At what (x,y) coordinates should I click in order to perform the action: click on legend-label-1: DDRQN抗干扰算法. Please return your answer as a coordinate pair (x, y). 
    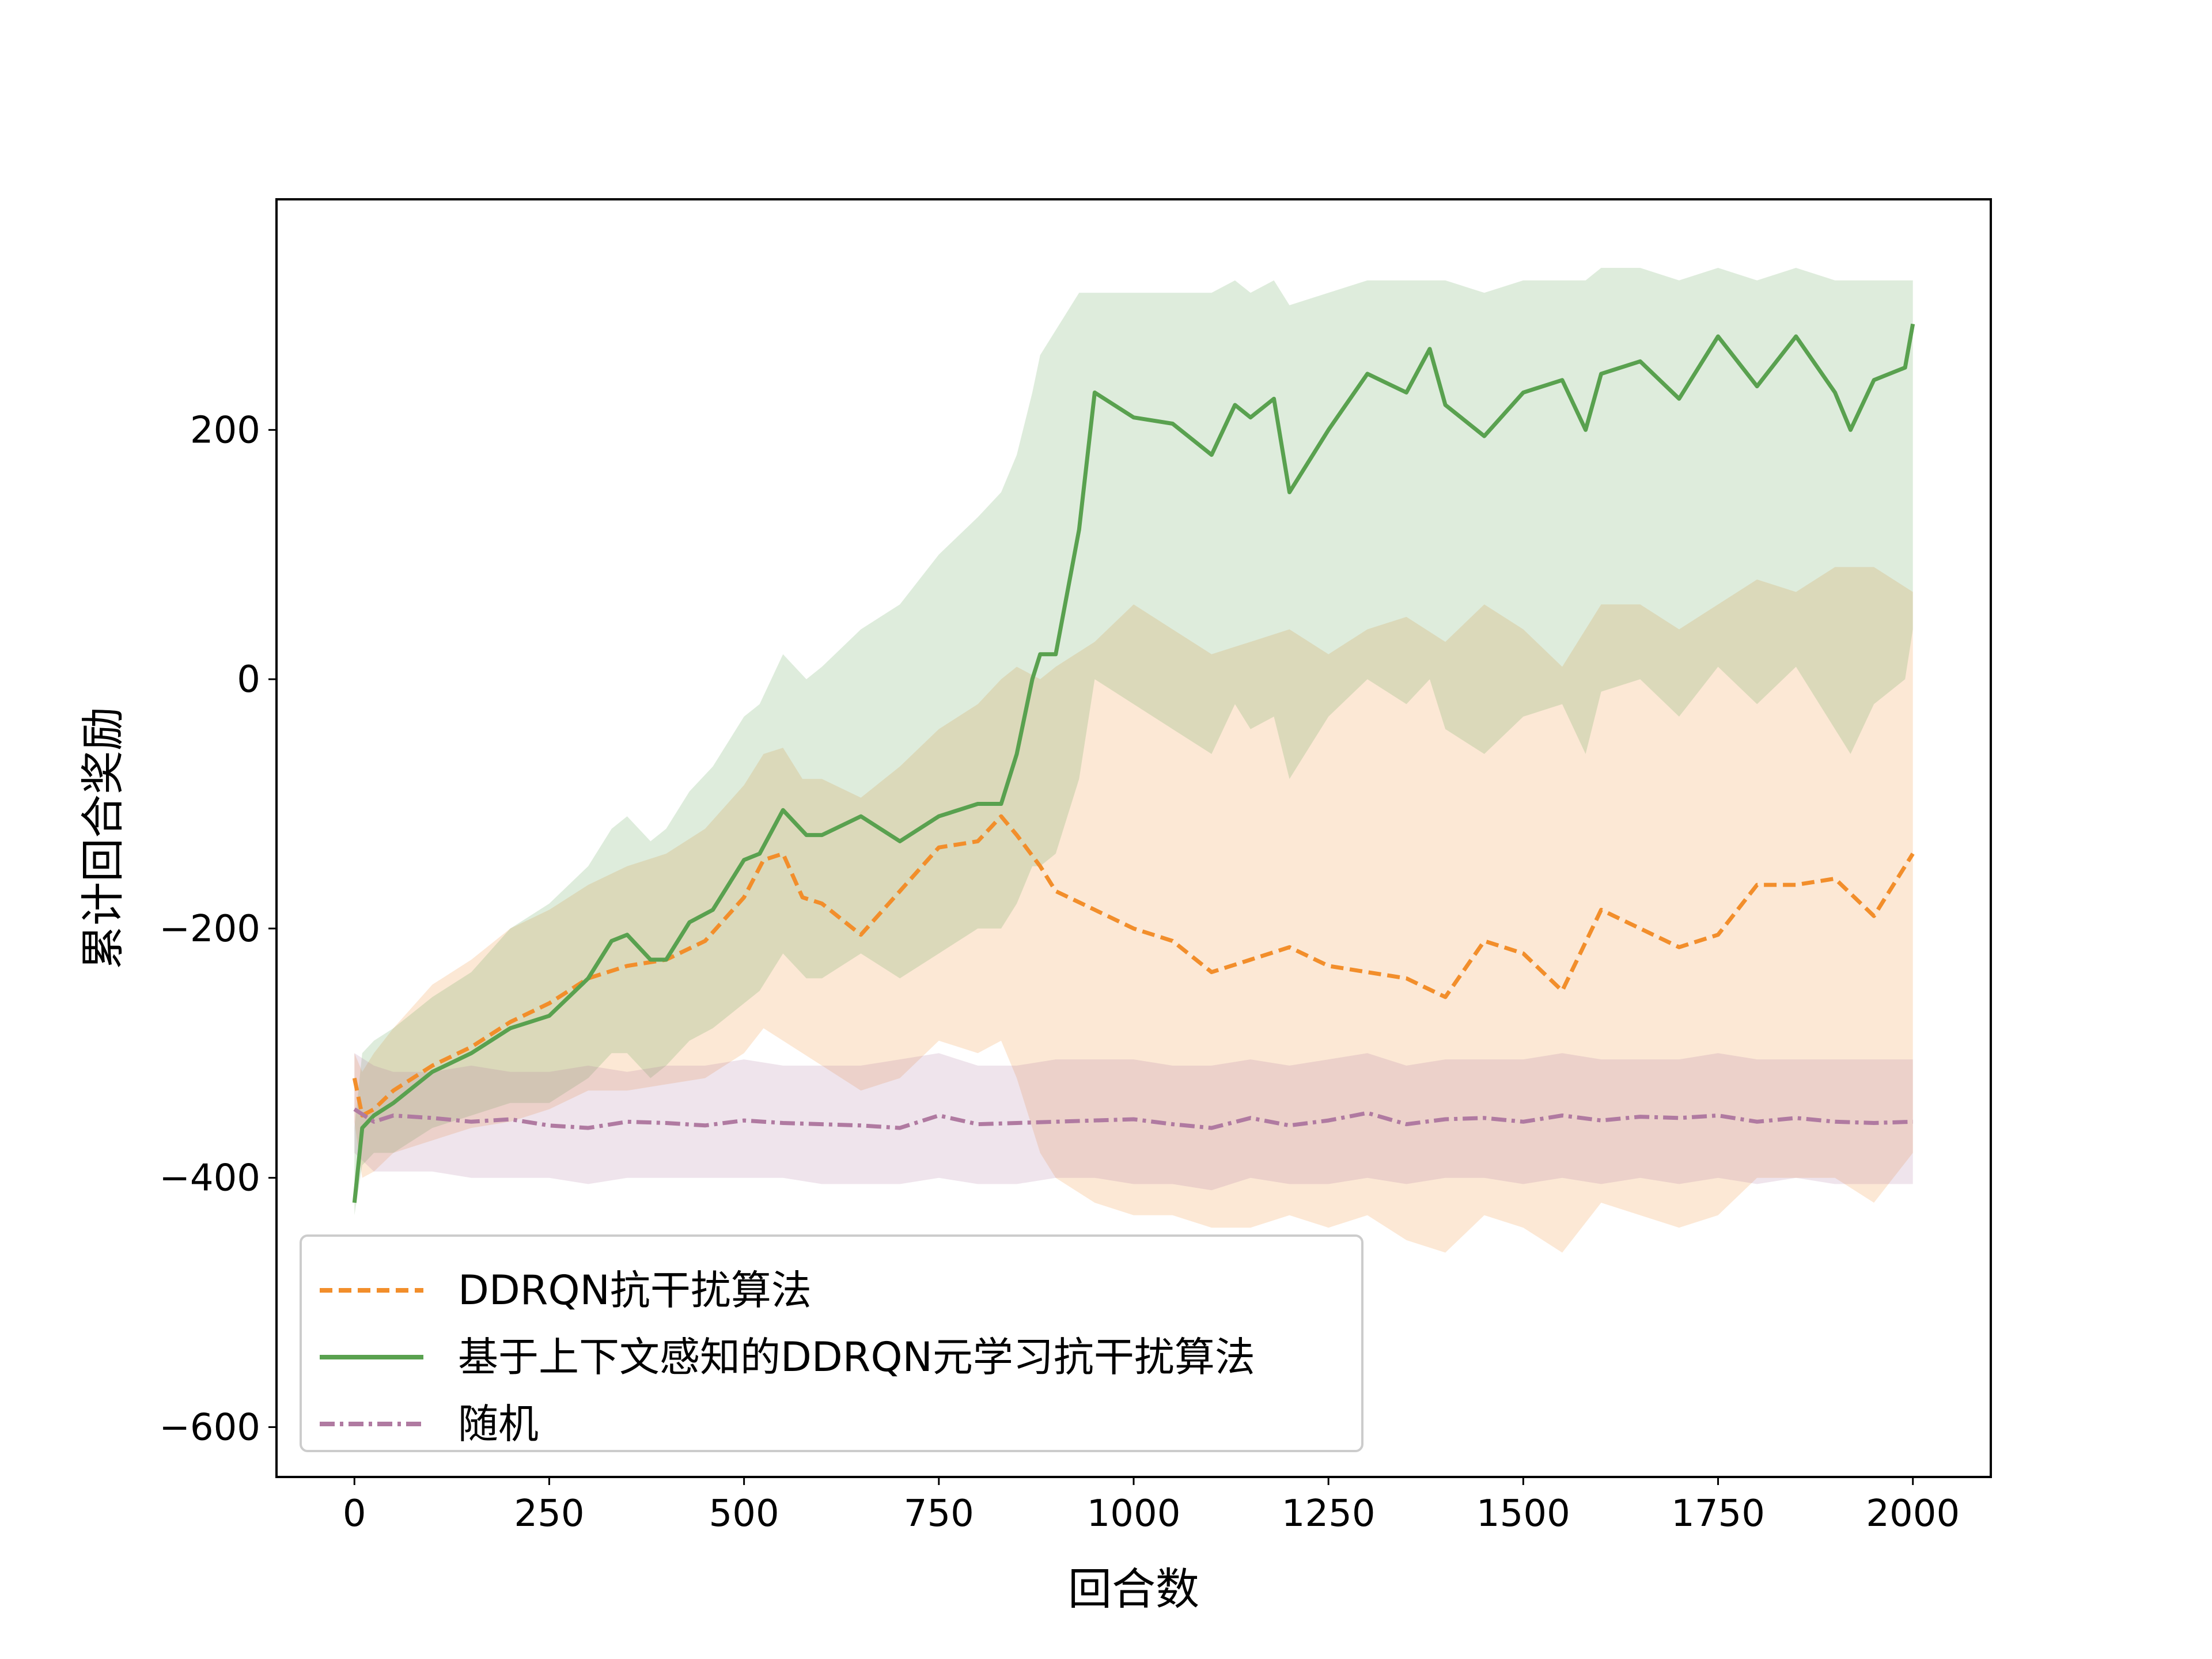
    Looking at the image, I should click on (635, 1290).